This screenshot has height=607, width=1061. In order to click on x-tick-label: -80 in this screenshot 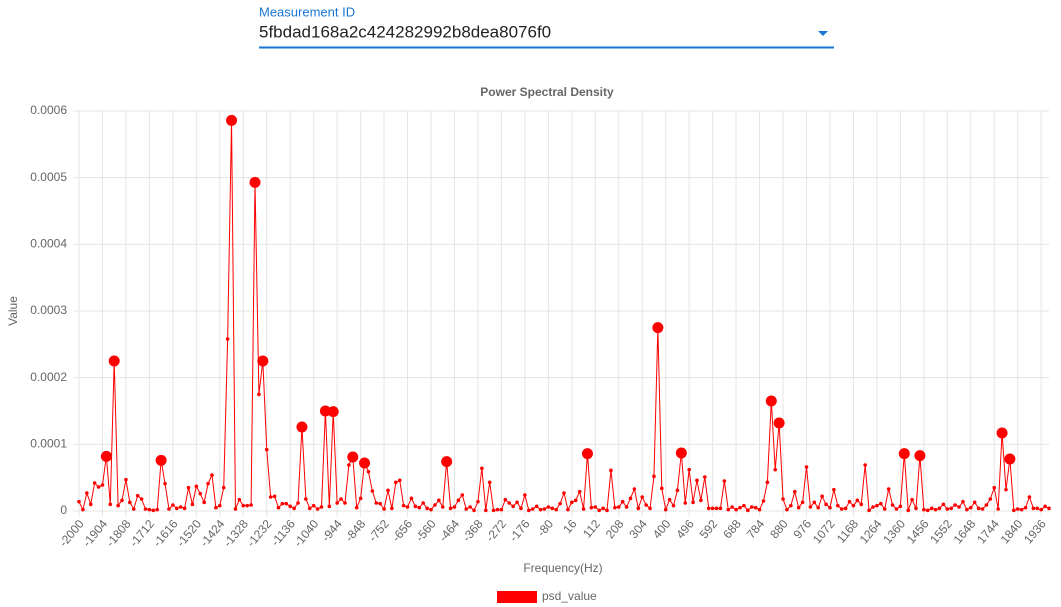, I will do `click(545, 528)`.